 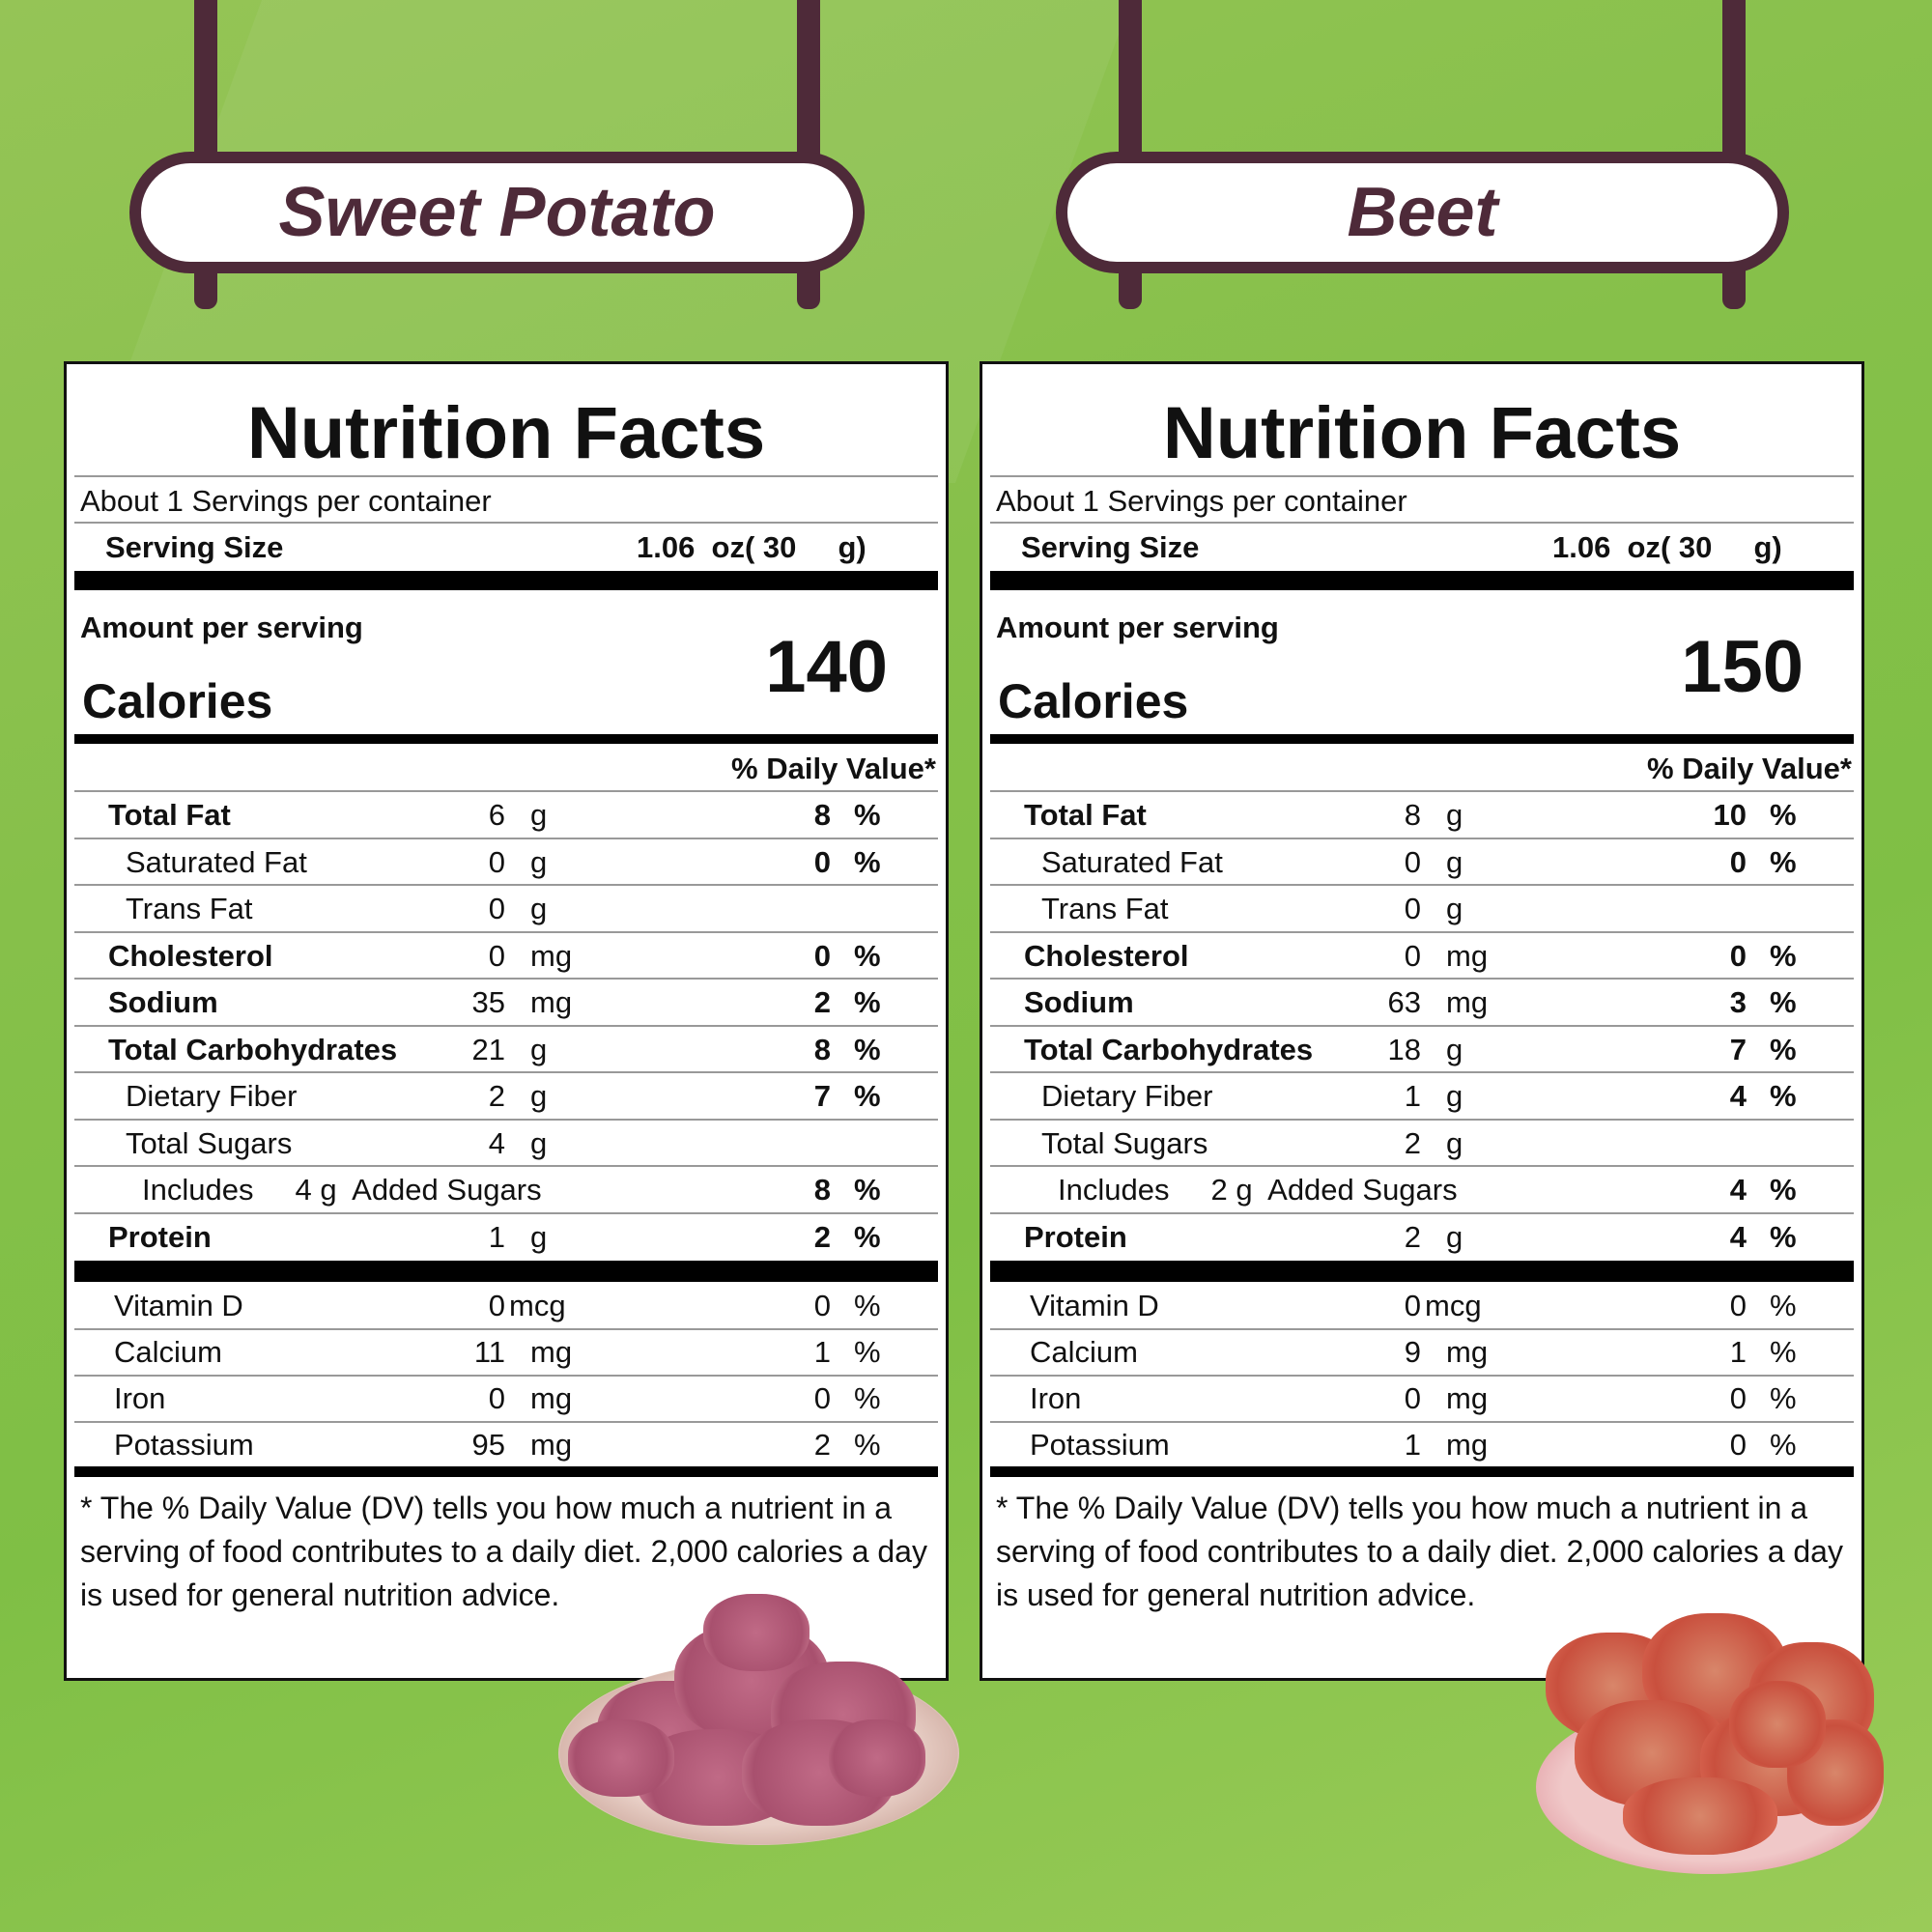 What do you see at coordinates (537, 1305) in the screenshot?
I see `nutrient-unit: mcg` at bounding box center [537, 1305].